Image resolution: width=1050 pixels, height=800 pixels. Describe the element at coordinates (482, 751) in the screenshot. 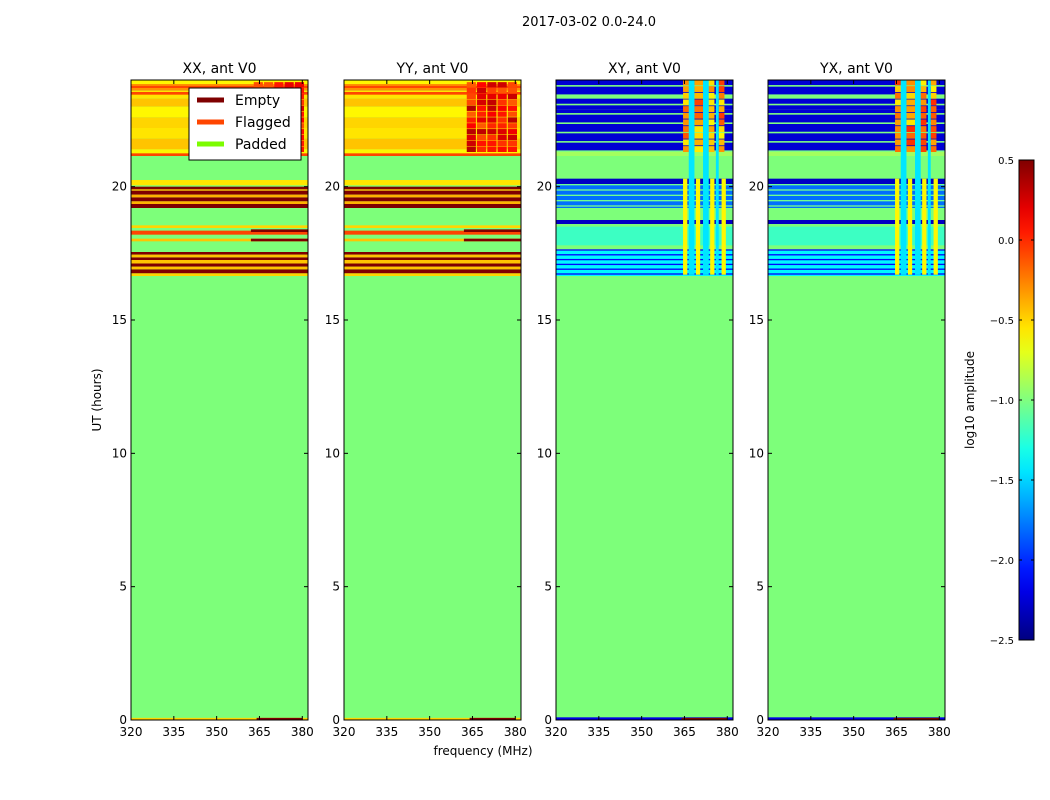

I see `x-axis-label: frequency (MHz)` at that location.